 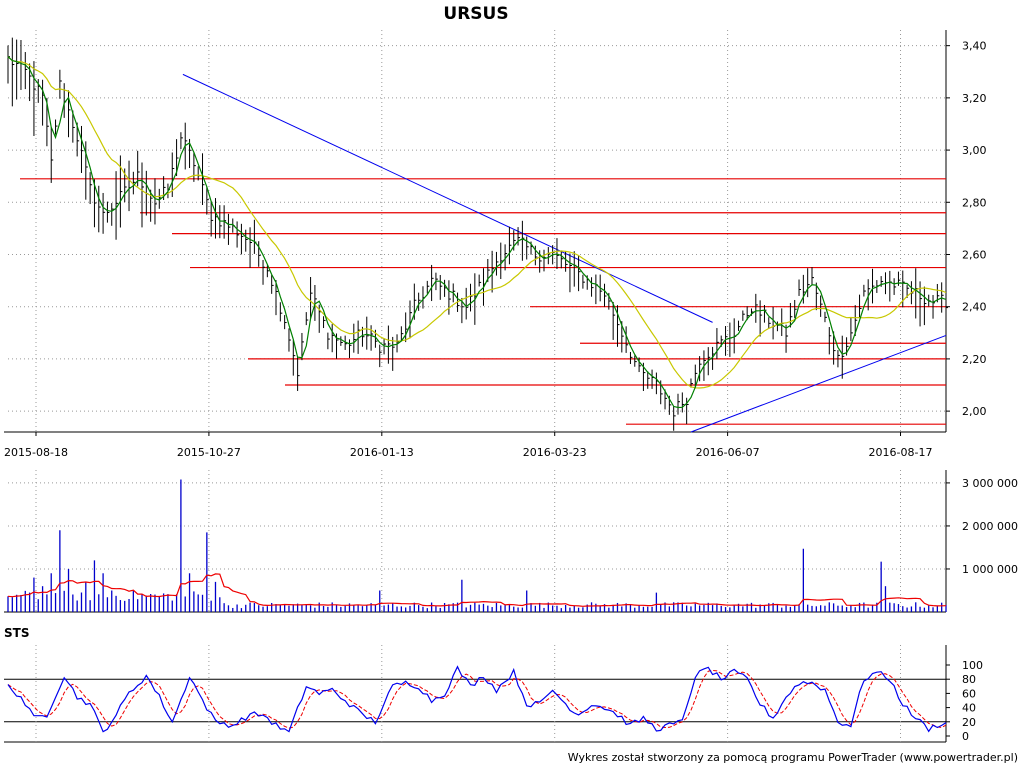 What do you see at coordinates (16, 633) in the screenshot?
I see `sts-indicator-label: STS` at bounding box center [16, 633].